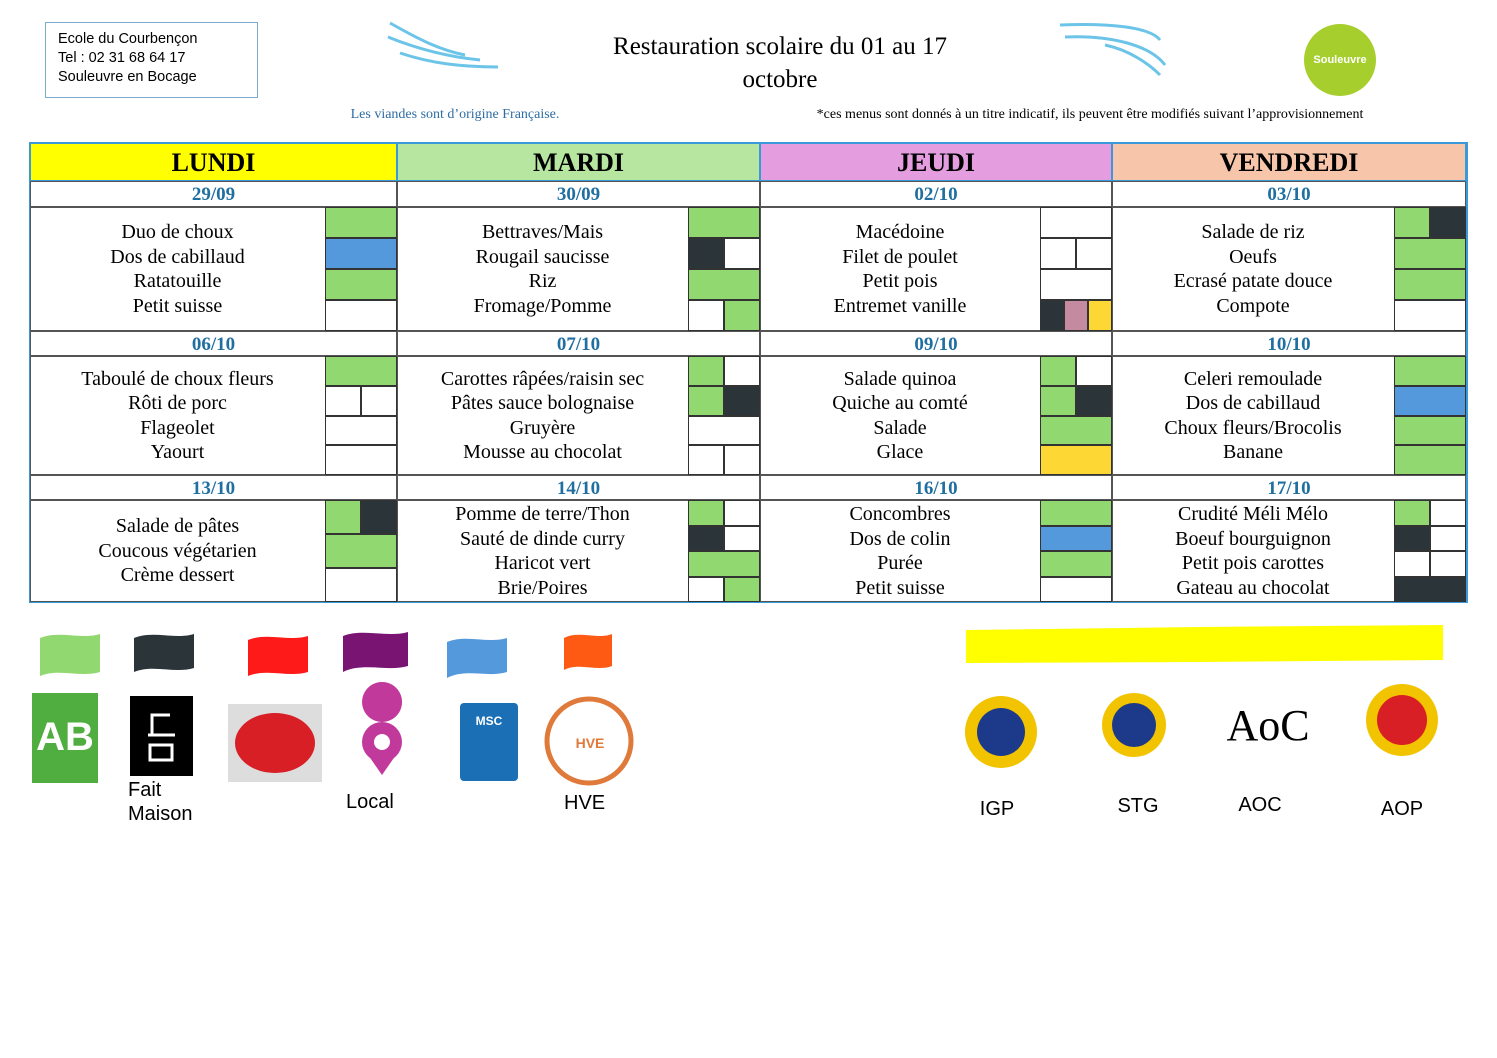 The image size is (1497, 1058). I want to click on menu-item: Mousse au chocolat, so click(542, 452).